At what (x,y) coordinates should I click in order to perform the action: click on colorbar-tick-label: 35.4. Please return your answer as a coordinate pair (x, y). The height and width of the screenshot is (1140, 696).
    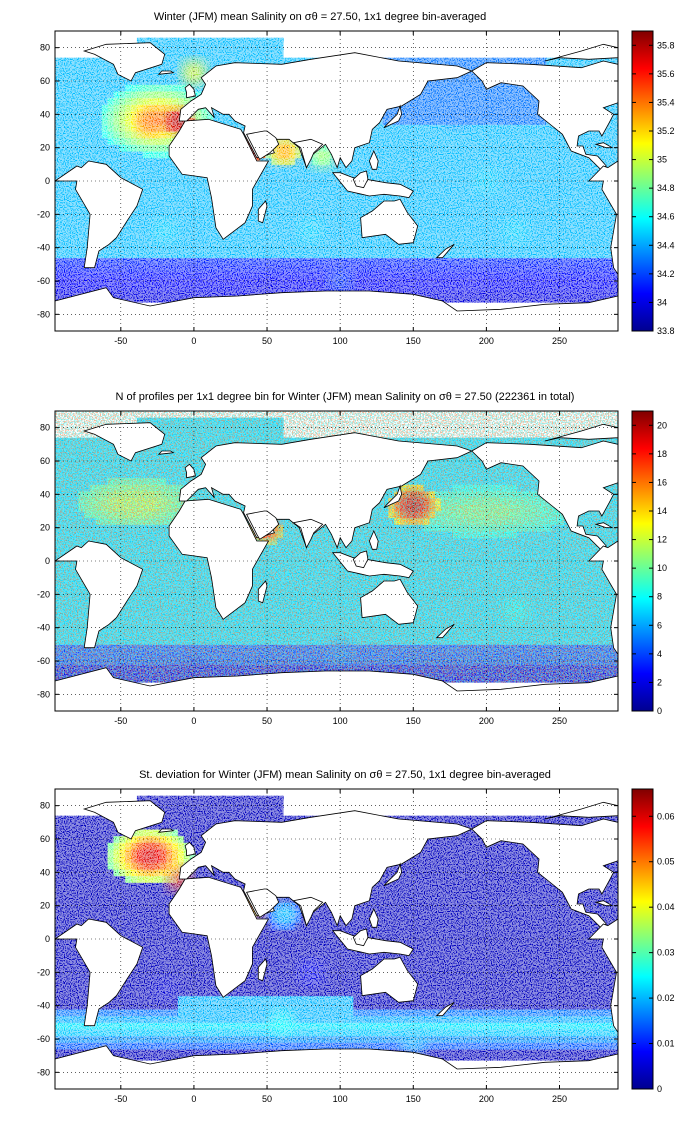
    Looking at the image, I should click on (666, 102).